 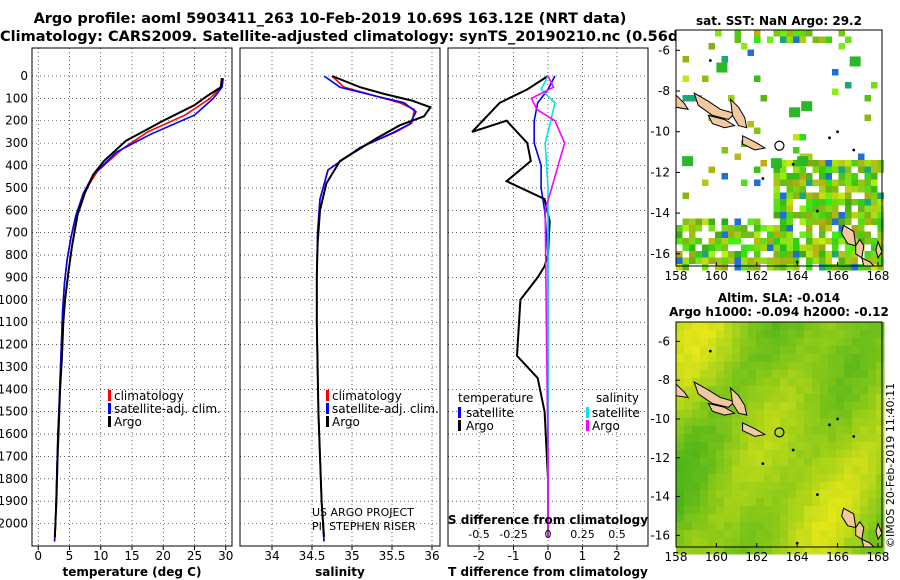 What do you see at coordinates (548, 534) in the screenshot?
I see `salinity-tick-label: 0` at bounding box center [548, 534].